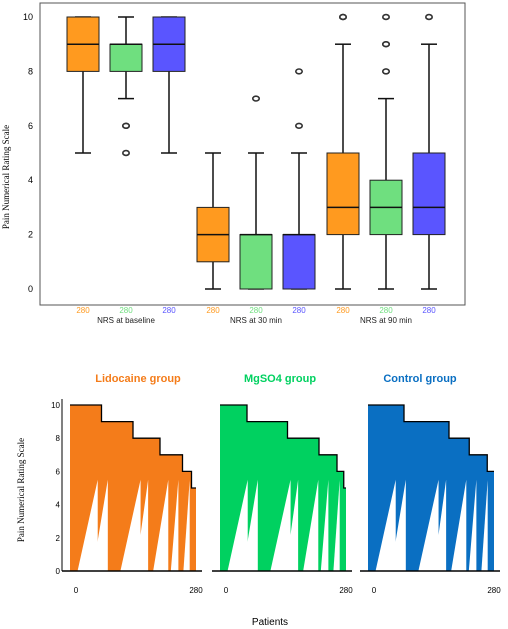  What do you see at coordinates (138, 379) in the screenshot?
I see `waterfall-panel-title: Lidocaine group` at bounding box center [138, 379].